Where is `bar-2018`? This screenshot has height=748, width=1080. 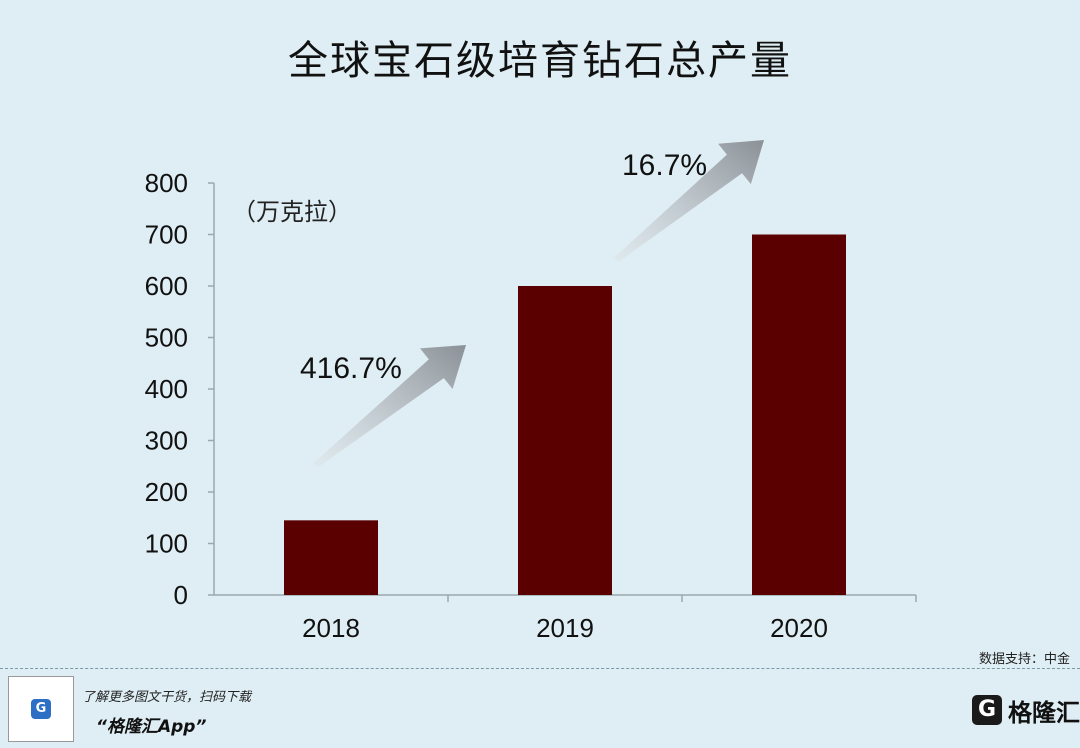 bar-2018 is located at coordinates (331, 557).